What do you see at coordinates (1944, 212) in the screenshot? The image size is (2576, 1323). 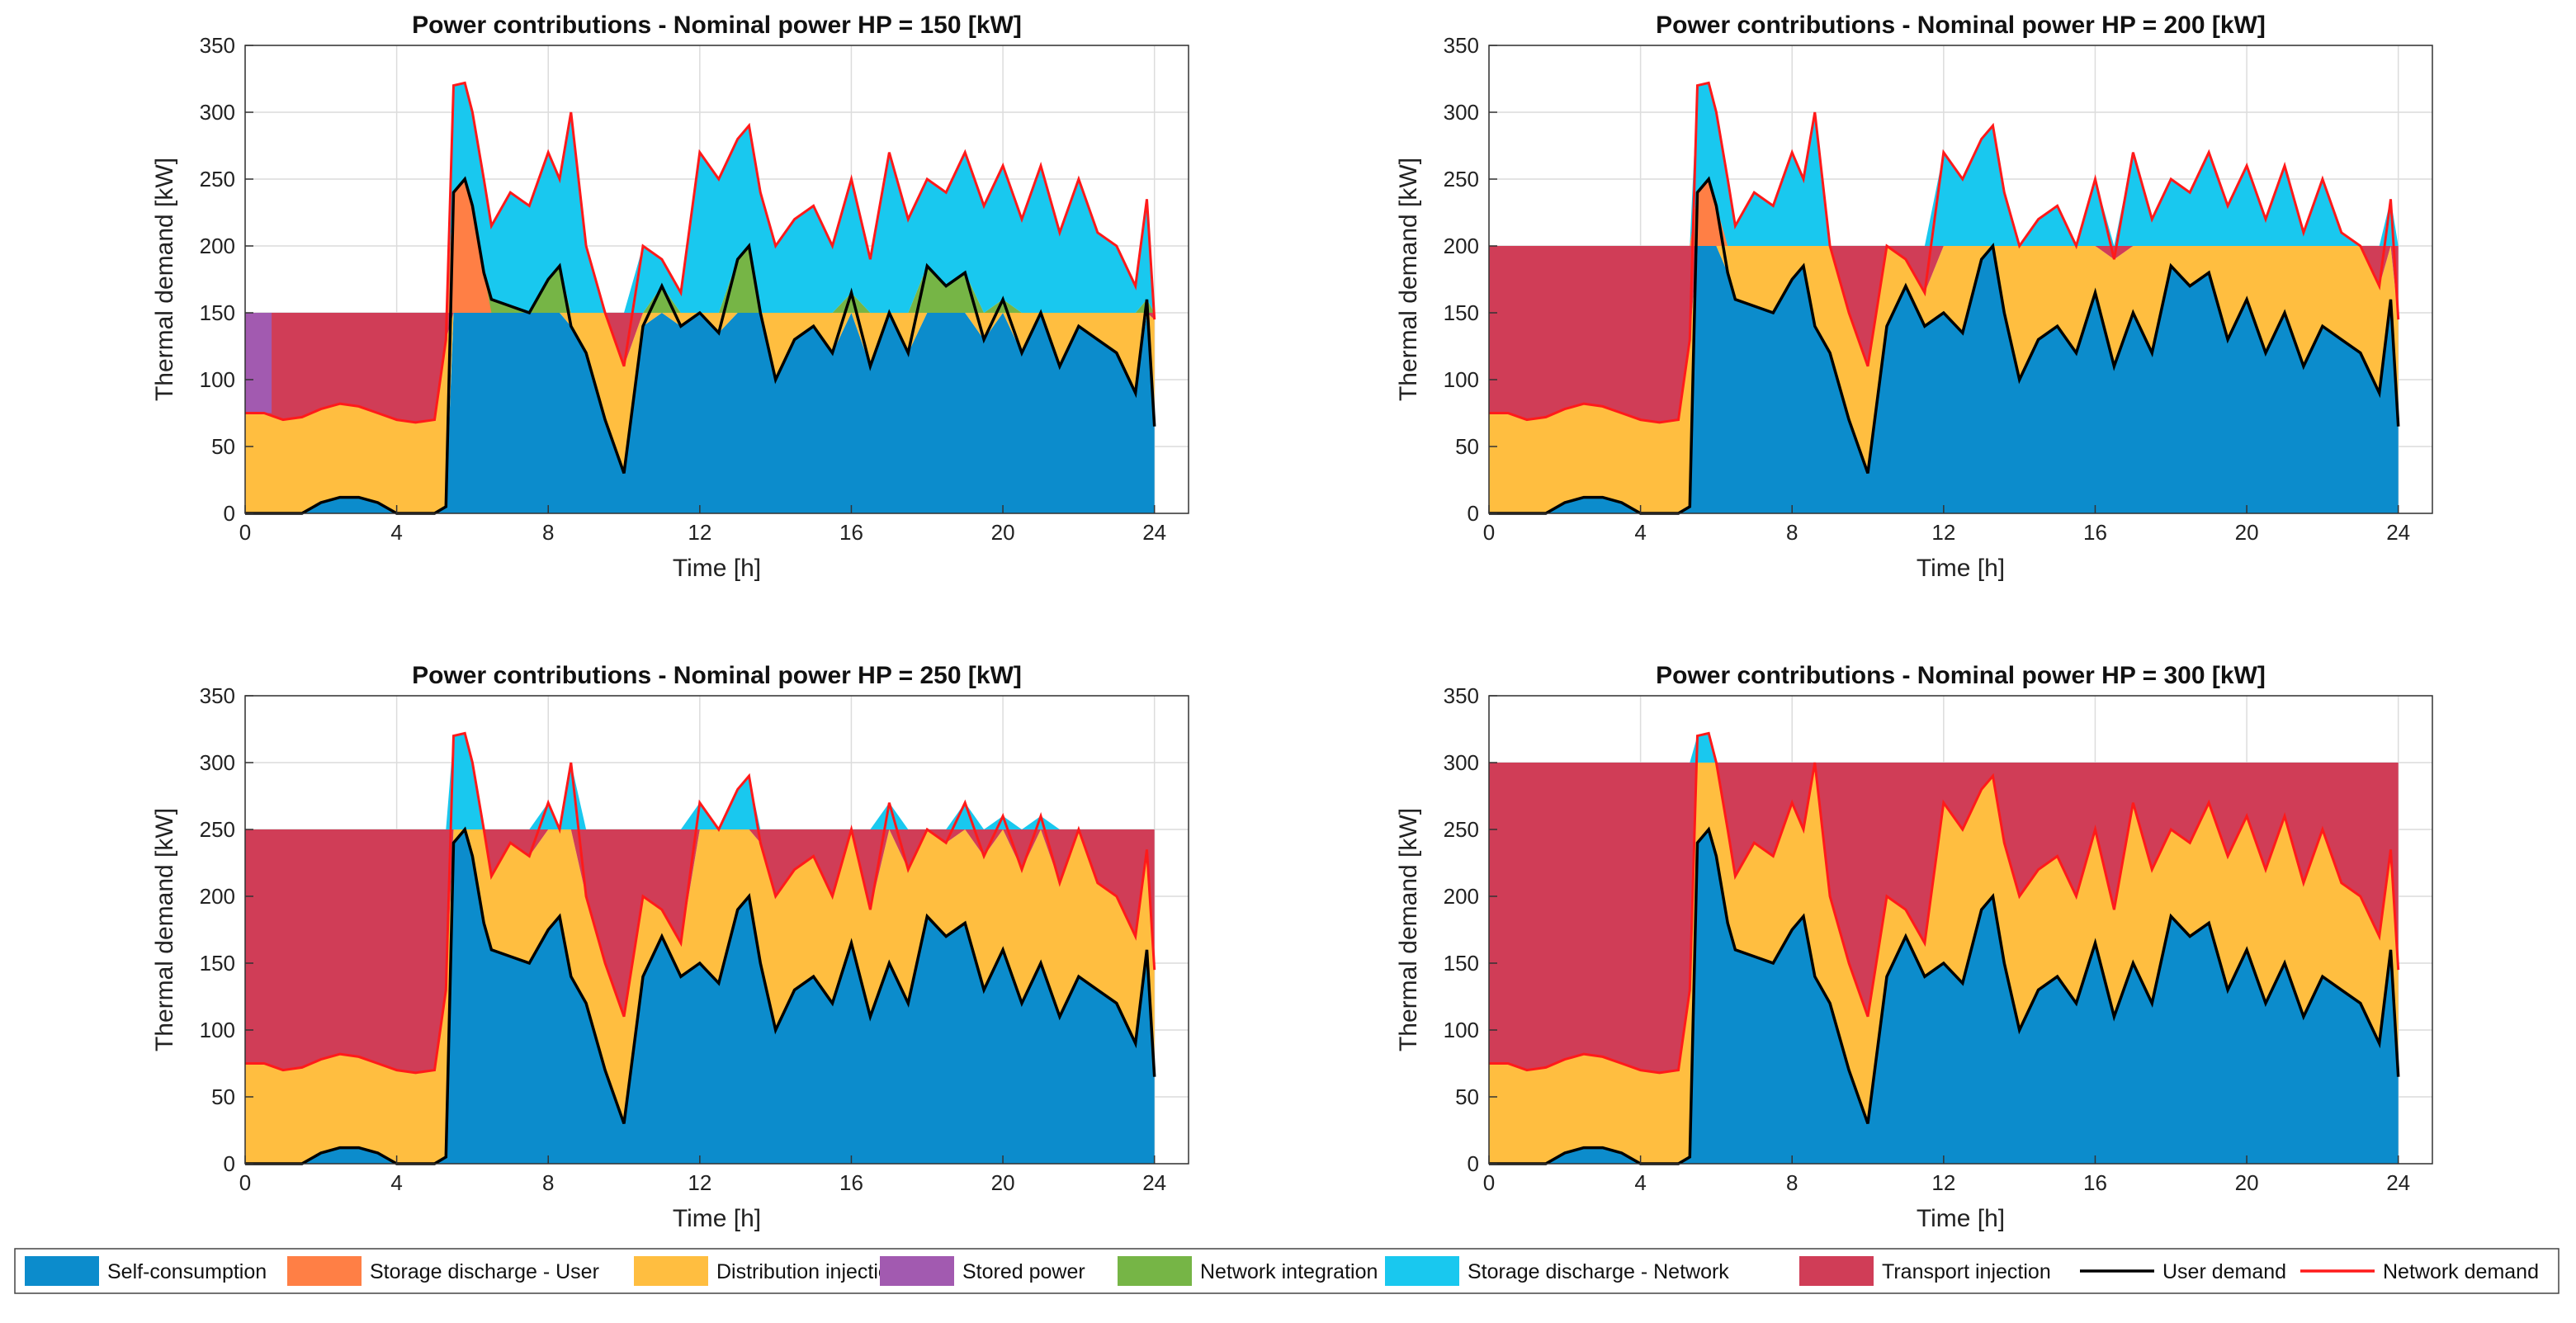 I see `area-storage-discharge-user` at bounding box center [1944, 212].